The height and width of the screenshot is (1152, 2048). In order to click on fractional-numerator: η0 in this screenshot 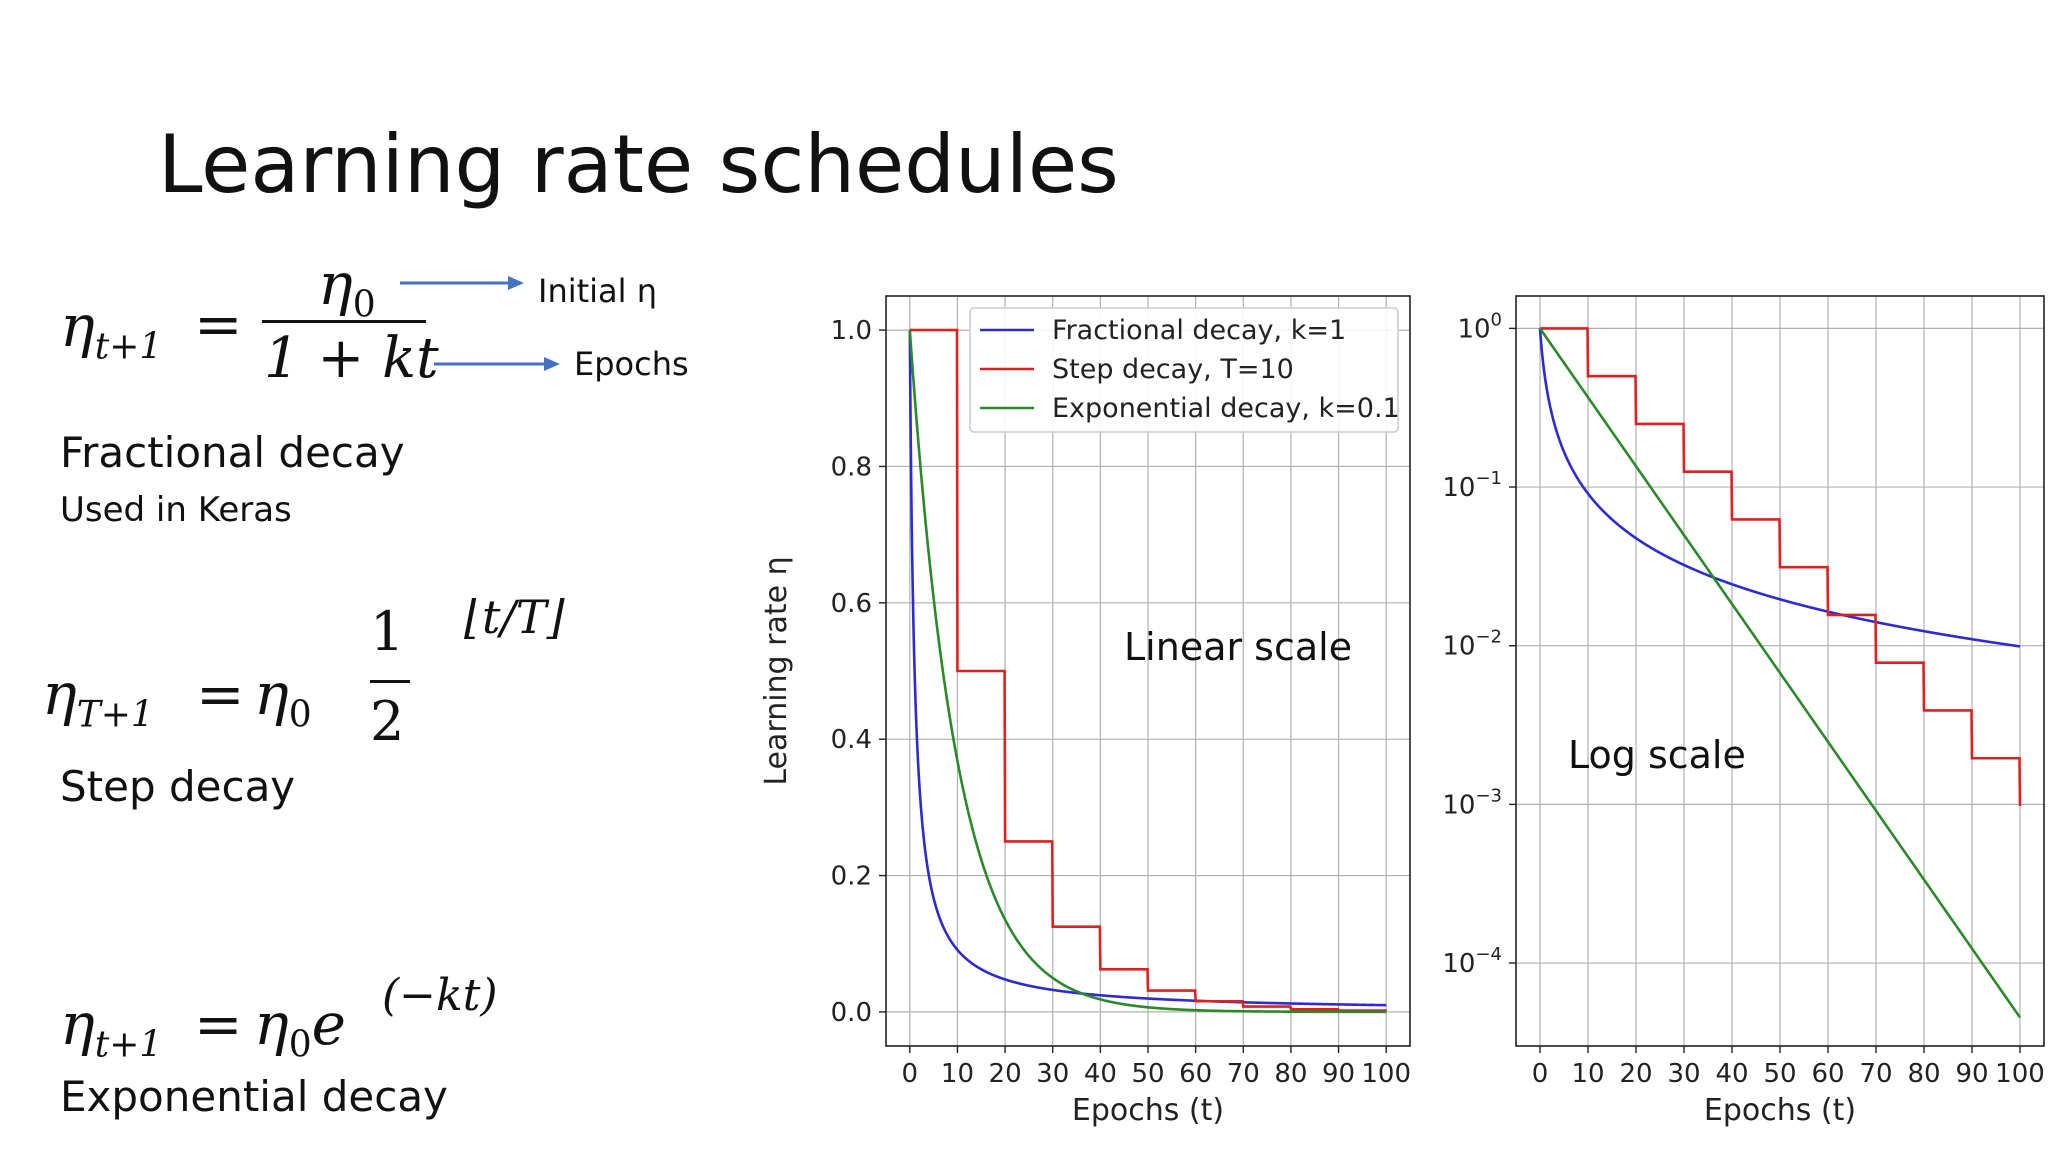, I will do `click(347, 288)`.